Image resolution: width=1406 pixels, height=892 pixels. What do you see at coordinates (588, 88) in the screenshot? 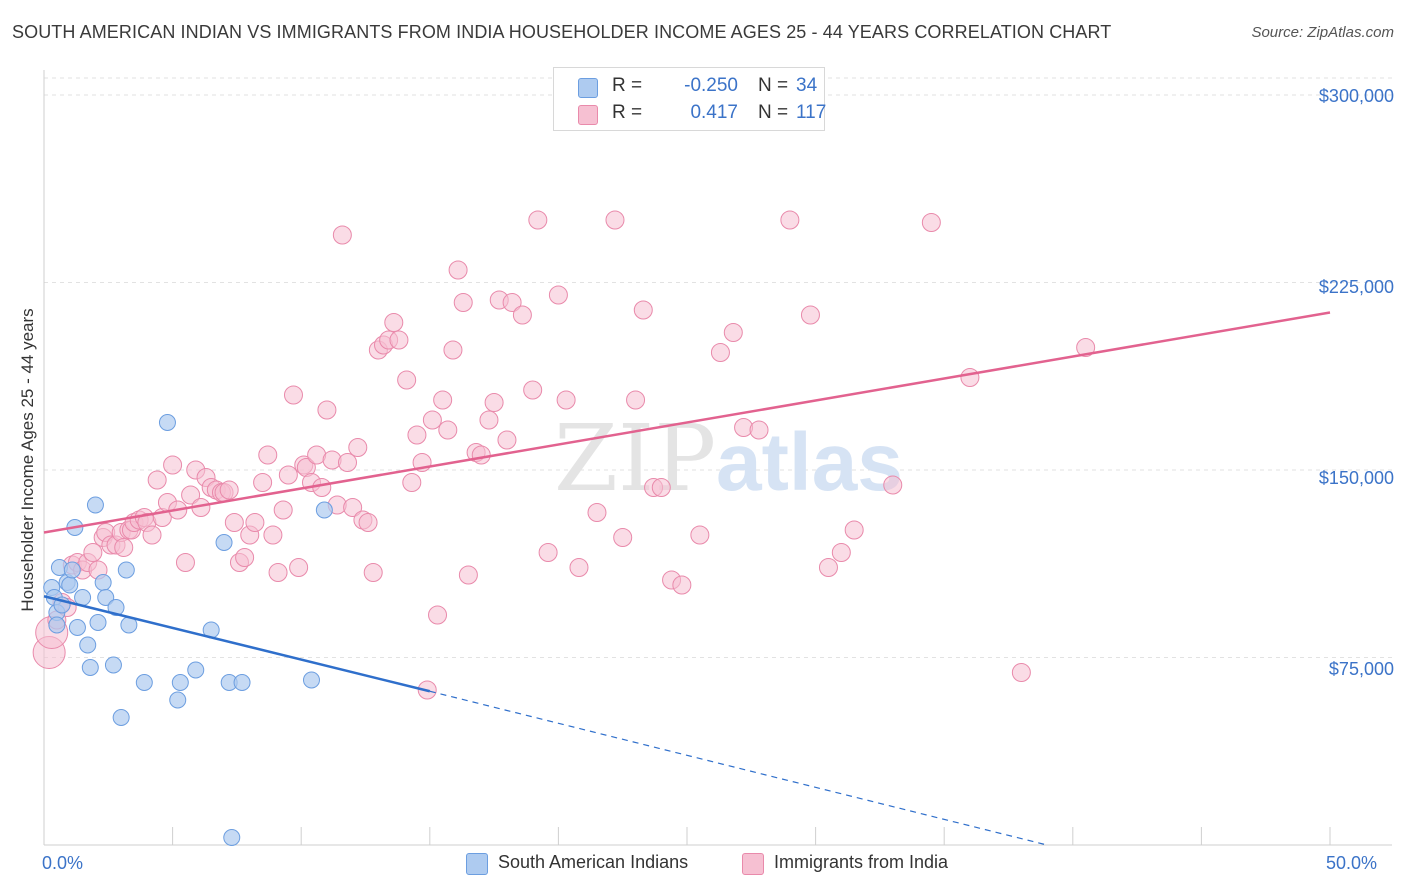
I see `legend-swatch-sai` at bounding box center [588, 88].